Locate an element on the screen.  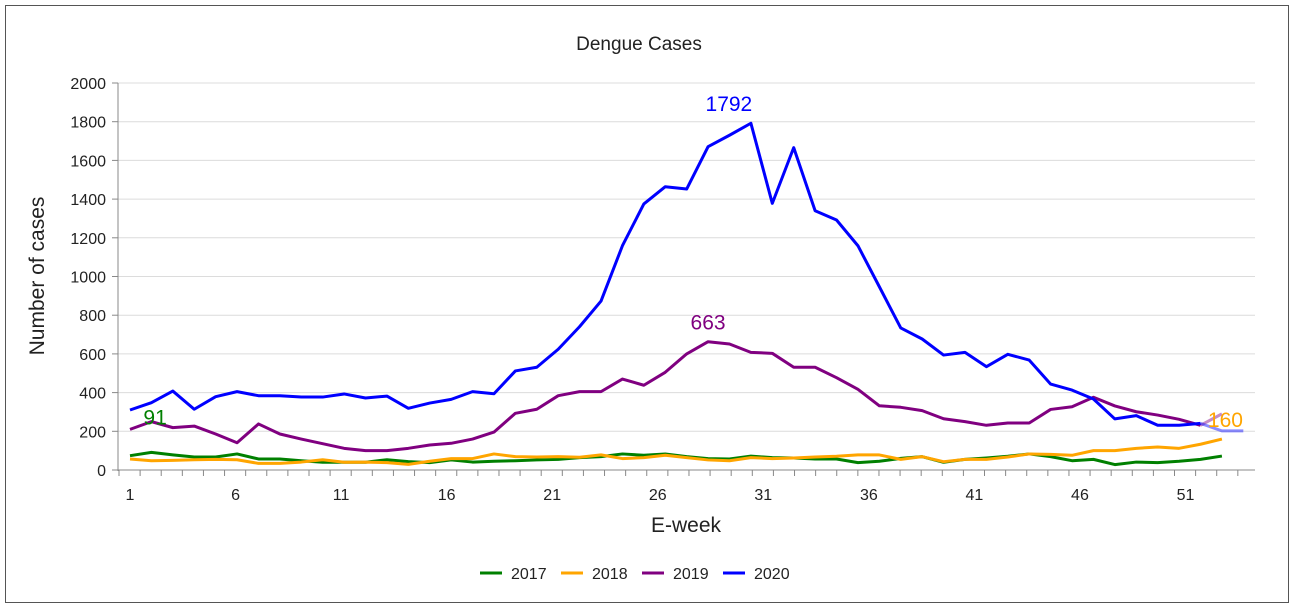
y-tick-label: 200 is located at coordinates (92, 432).